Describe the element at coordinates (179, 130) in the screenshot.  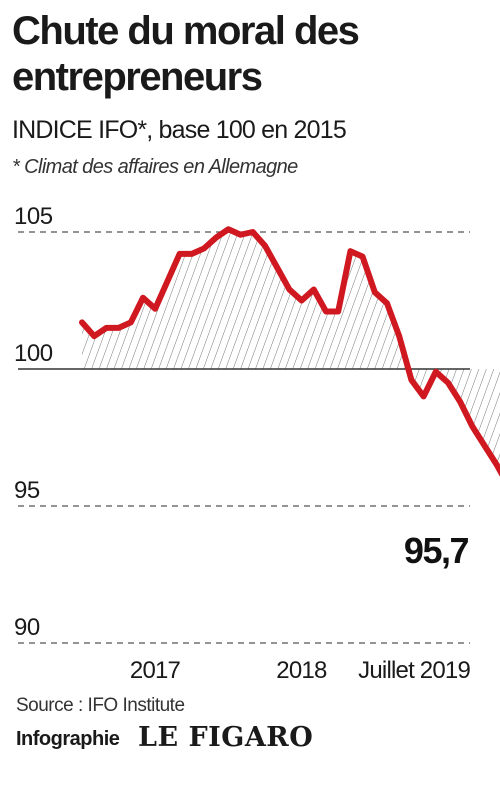
I see `chart-subtitle: INDICE IFO*, base 100 en 2015` at that location.